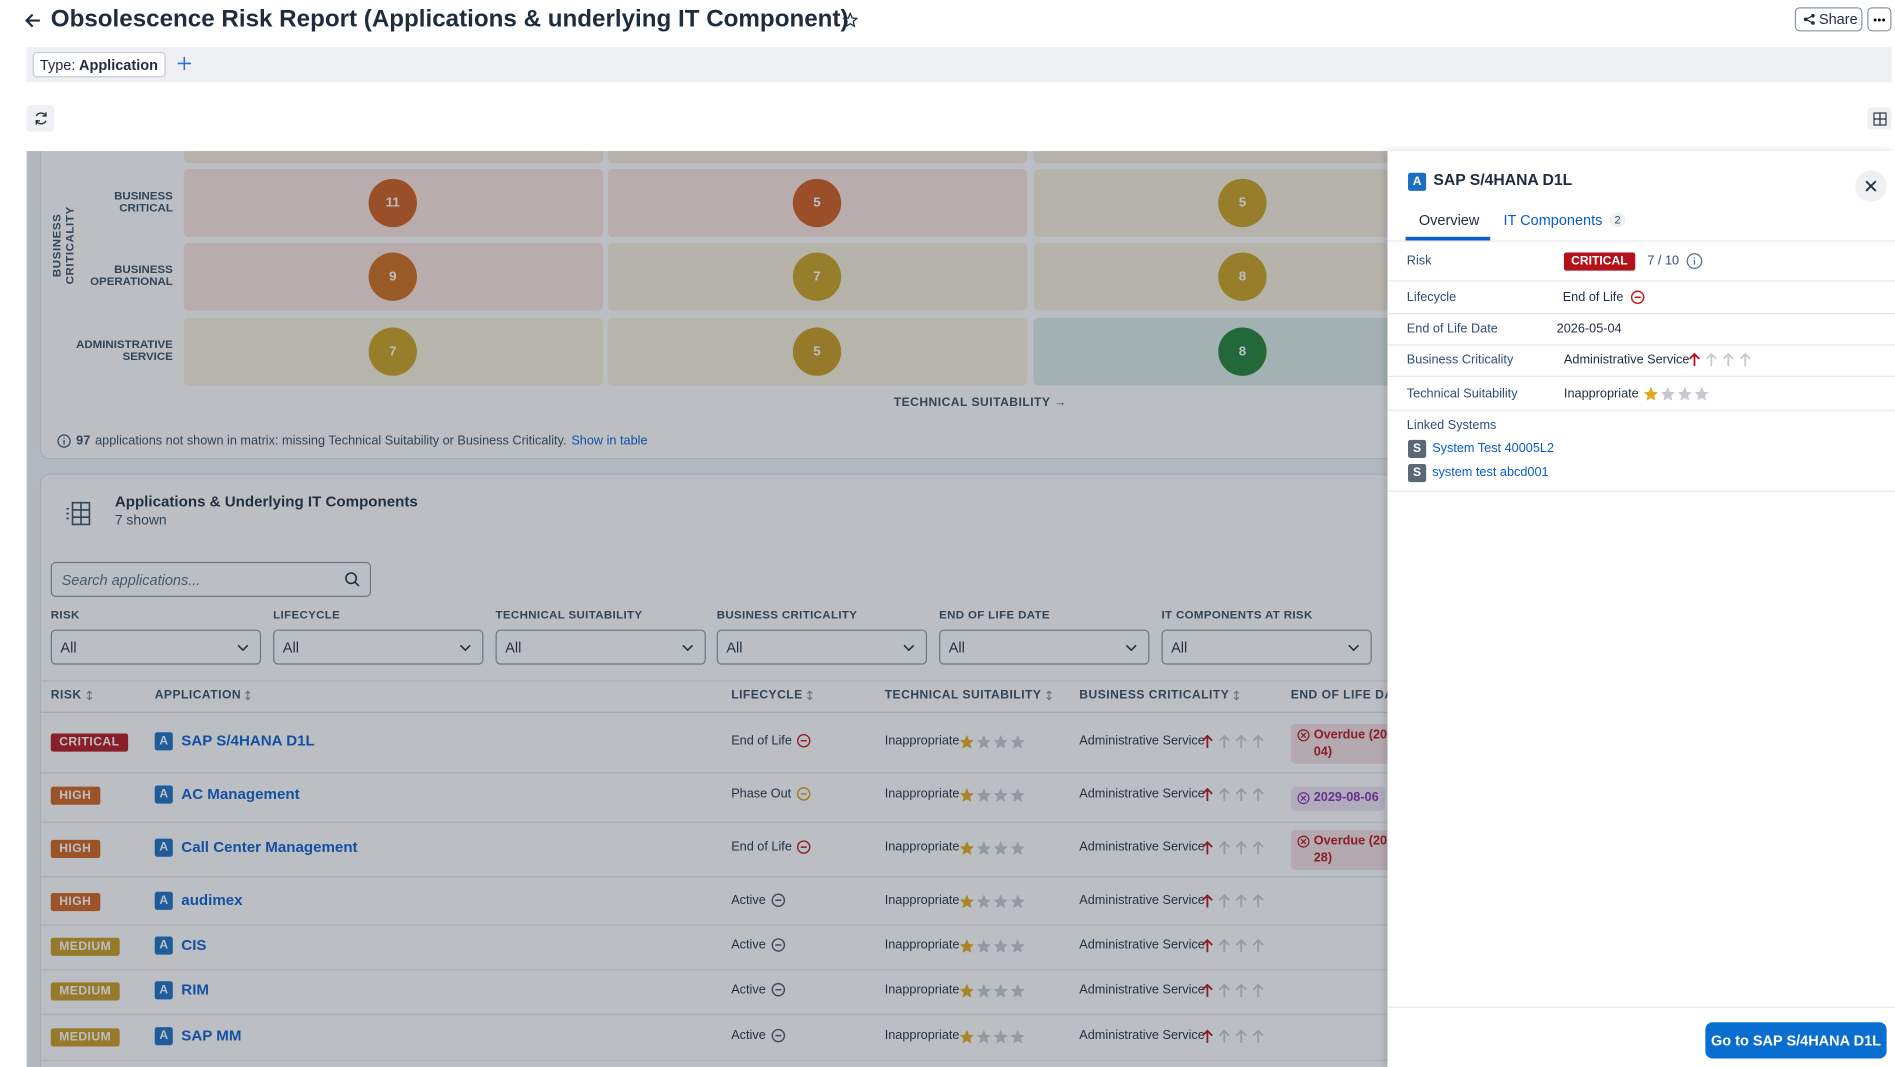 This screenshot has height=1067, width=1895. I want to click on matrix-bubble: 11, so click(392, 203).